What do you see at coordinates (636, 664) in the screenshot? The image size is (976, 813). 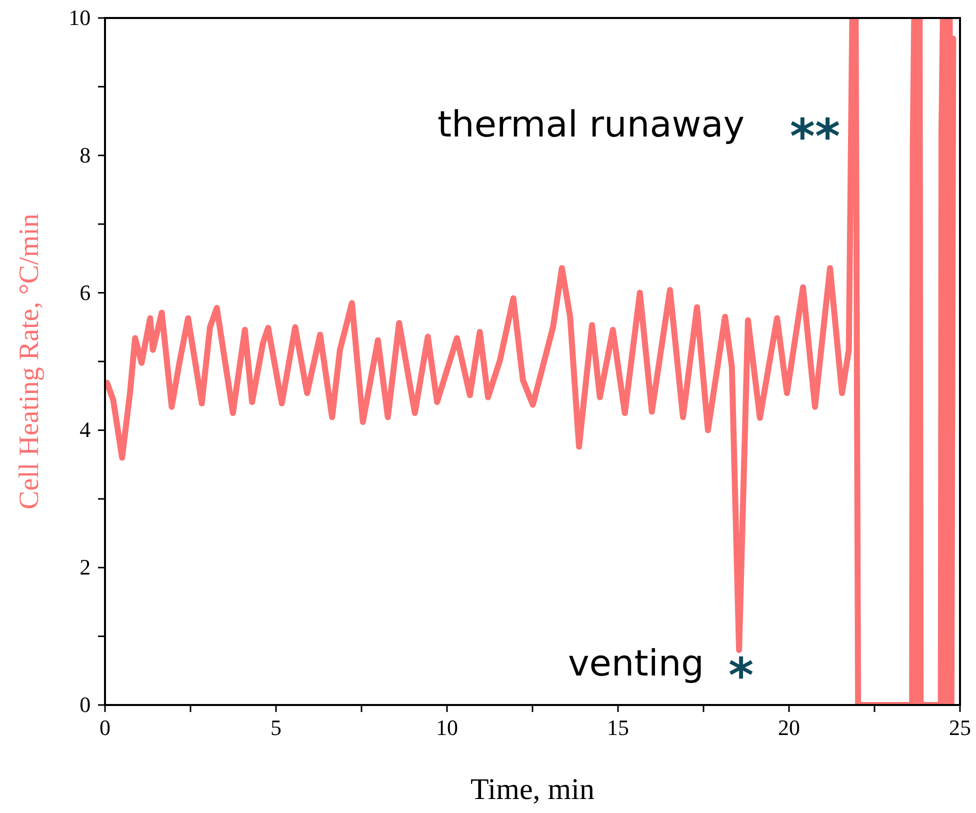 I see `annotation: venting` at bounding box center [636, 664].